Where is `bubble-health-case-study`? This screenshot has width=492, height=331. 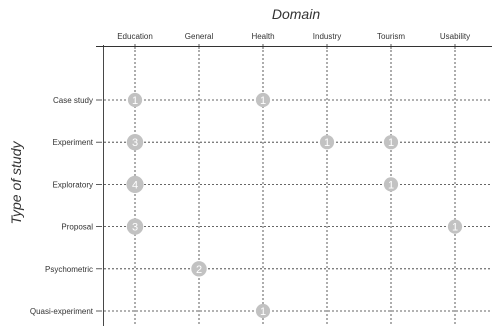 bubble-health-case-study is located at coordinates (263, 100).